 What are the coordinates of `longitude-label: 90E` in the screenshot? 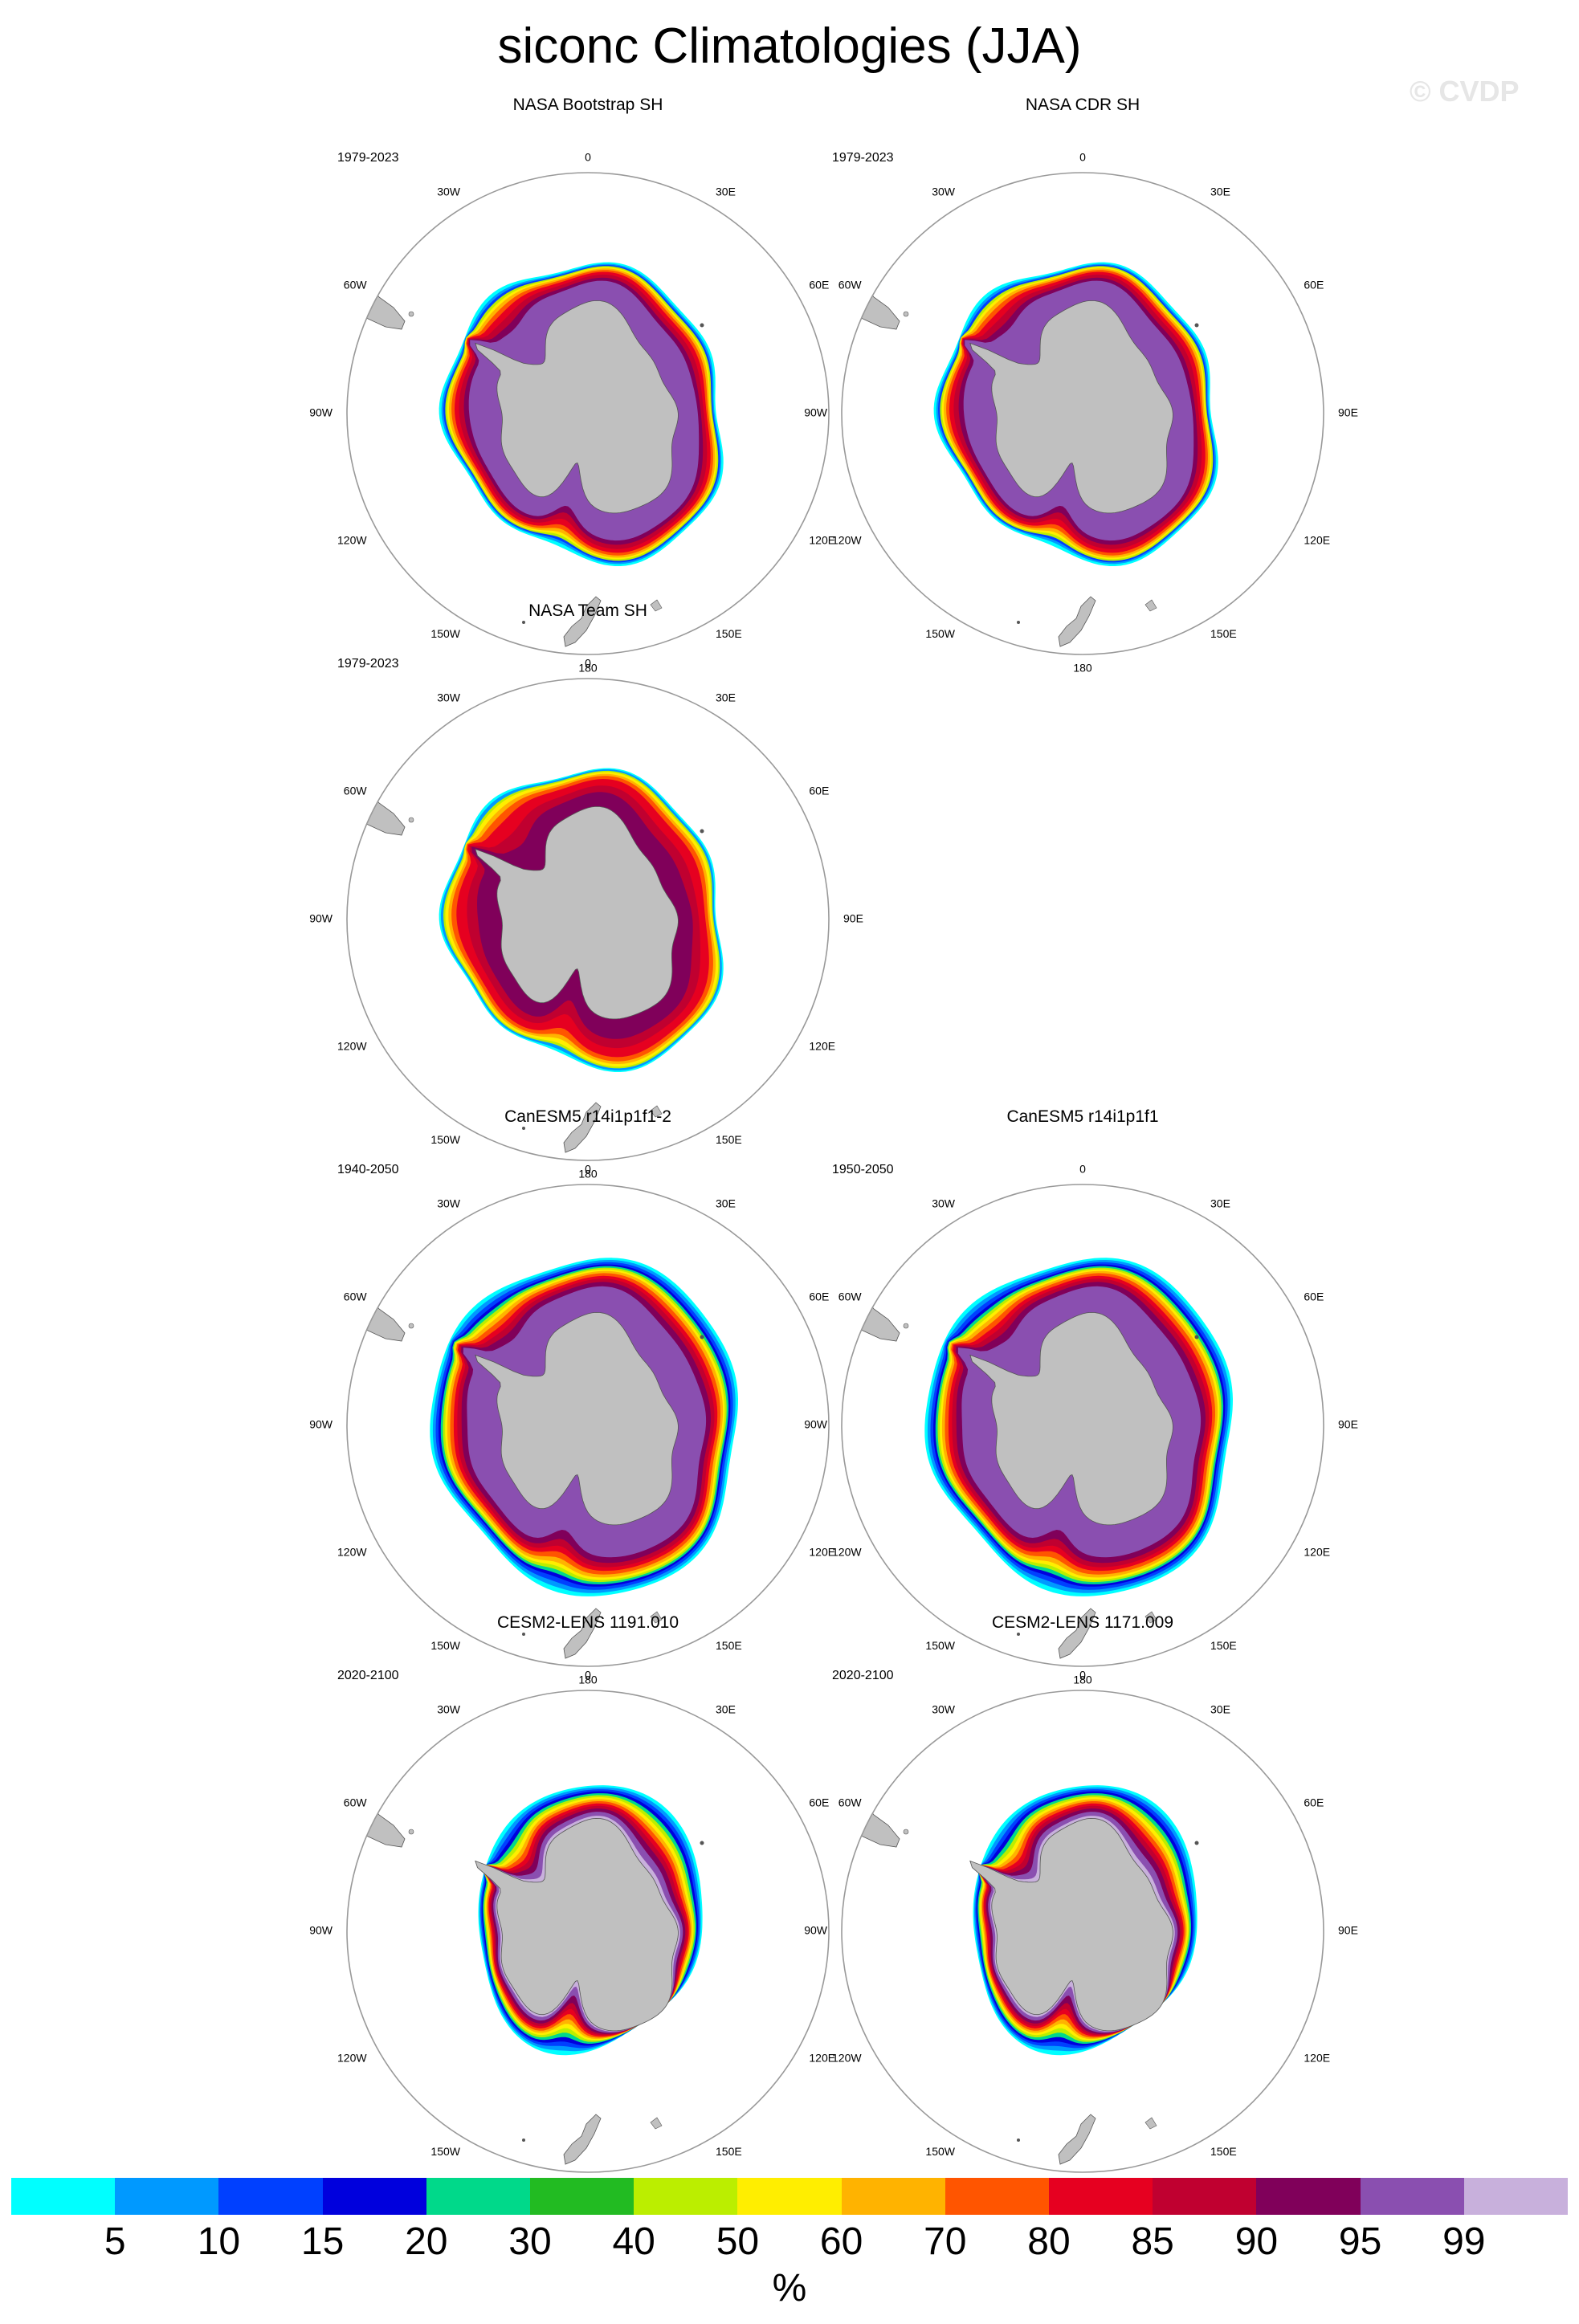 It's located at (1348, 1931).